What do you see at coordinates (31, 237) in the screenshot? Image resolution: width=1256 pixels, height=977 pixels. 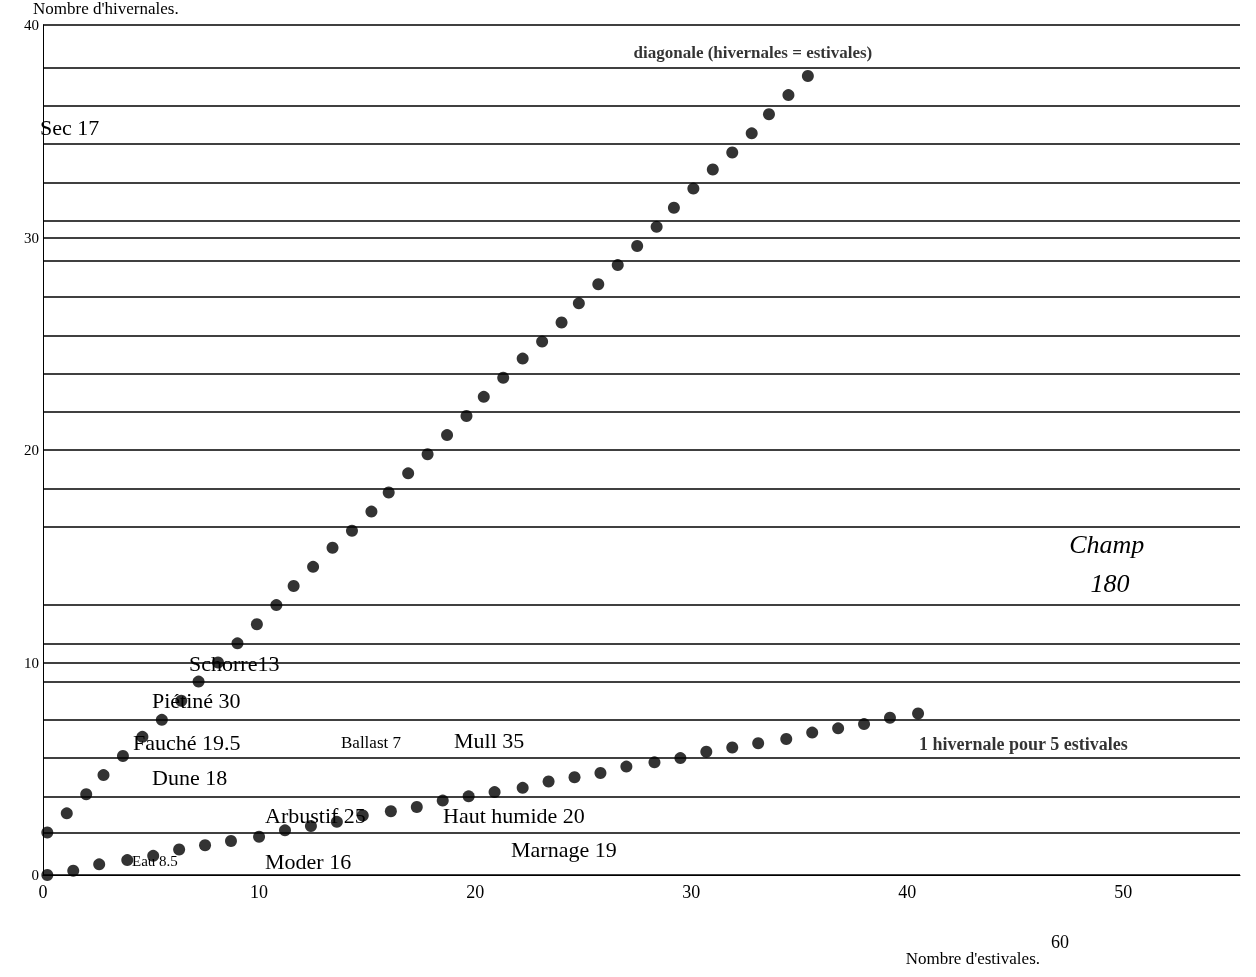 I see `y-tick-label: 30` at bounding box center [31, 237].